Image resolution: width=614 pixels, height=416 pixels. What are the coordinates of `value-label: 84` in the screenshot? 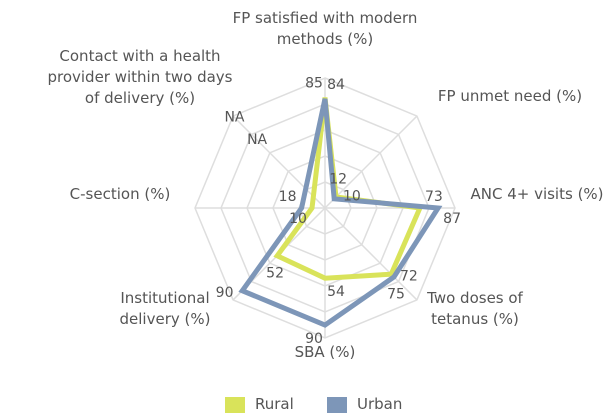 It's located at (336, 85).